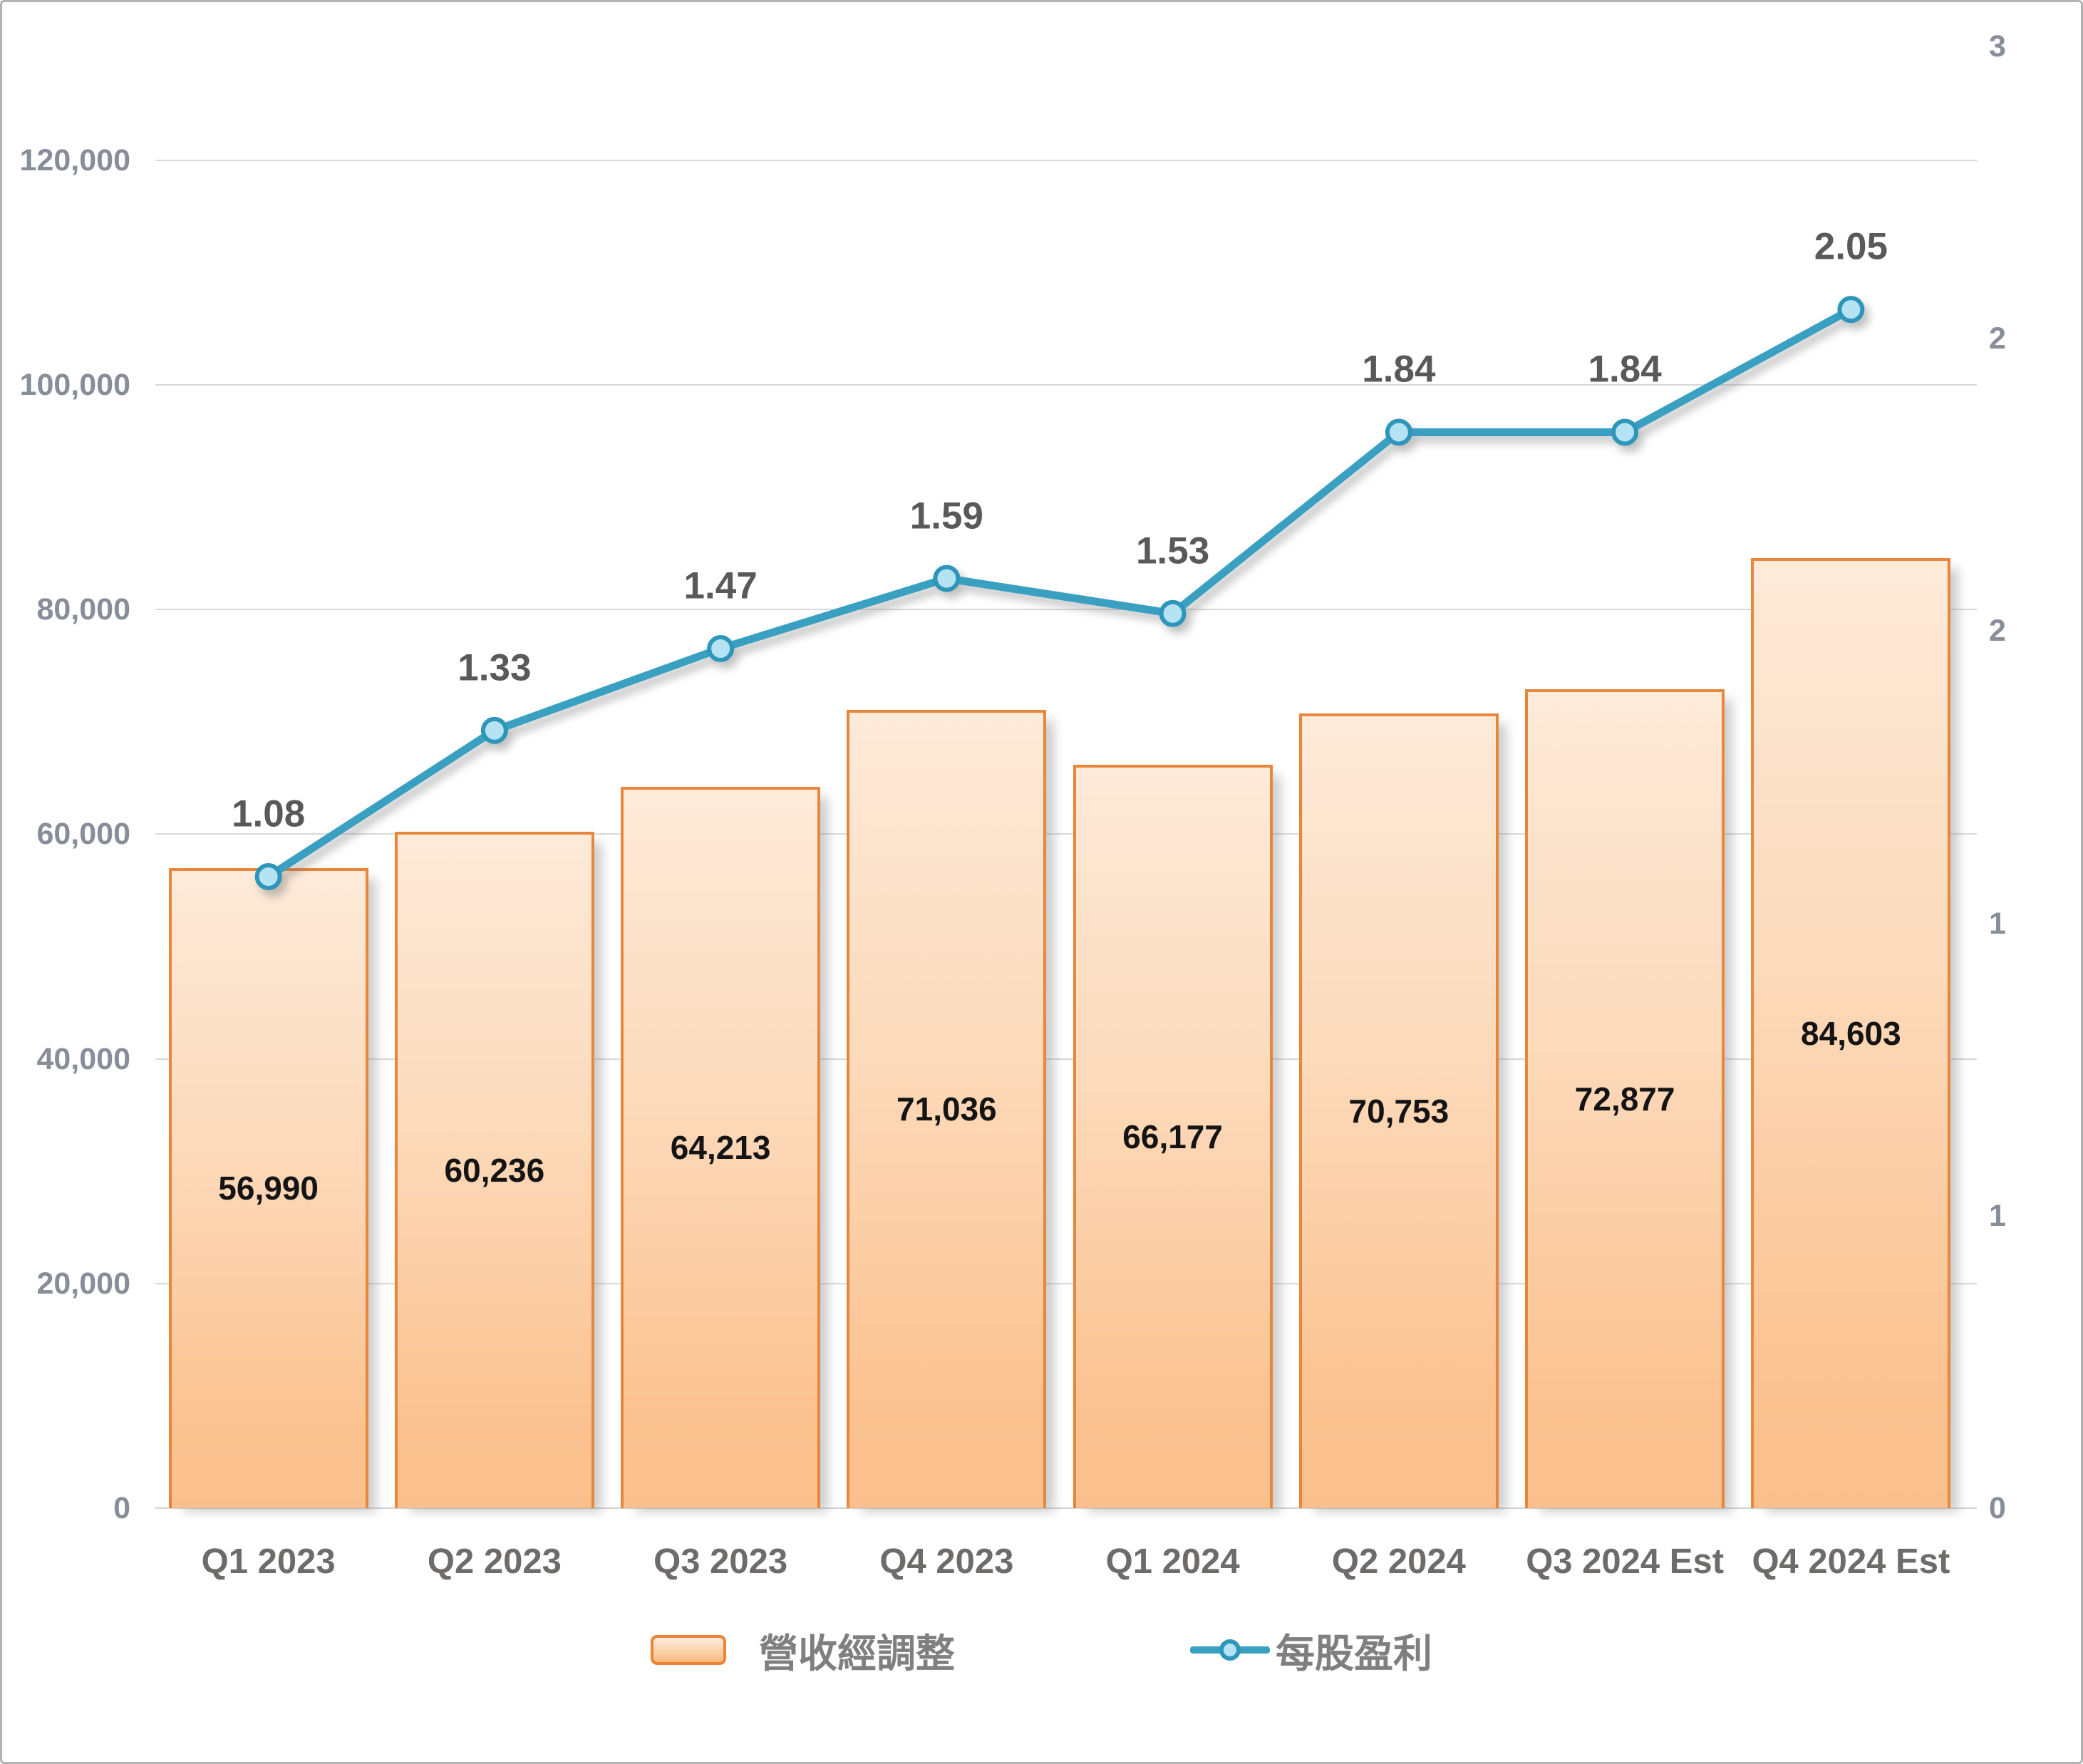 The image size is (2083, 1764). I want to click on eps-line-marker-icon, so click(1230, 1650).